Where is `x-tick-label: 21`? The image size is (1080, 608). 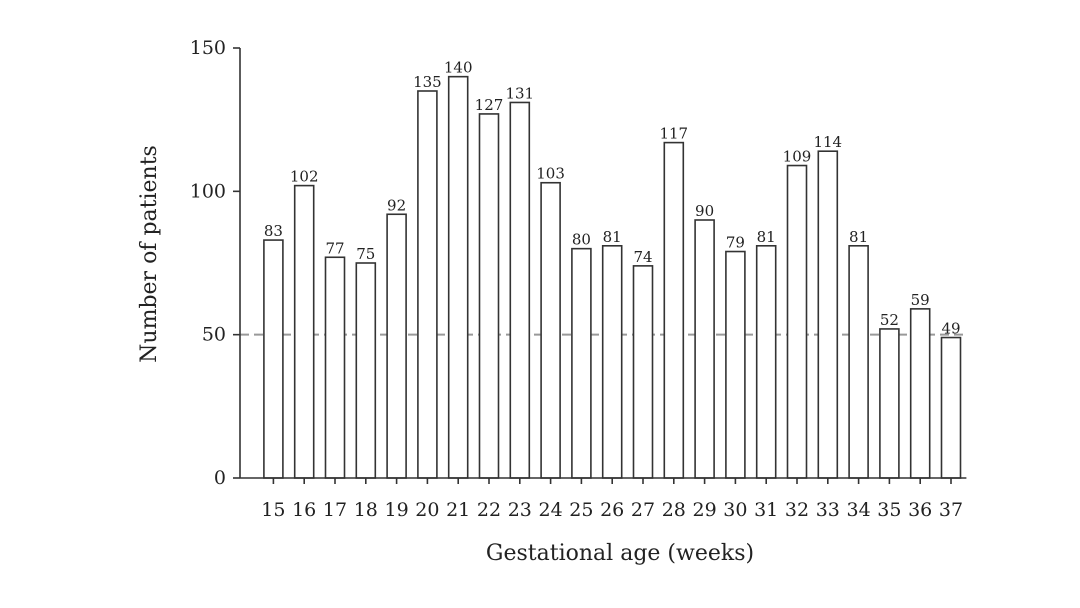 x-tick-label: 21 is located at coordinates (458, 510).